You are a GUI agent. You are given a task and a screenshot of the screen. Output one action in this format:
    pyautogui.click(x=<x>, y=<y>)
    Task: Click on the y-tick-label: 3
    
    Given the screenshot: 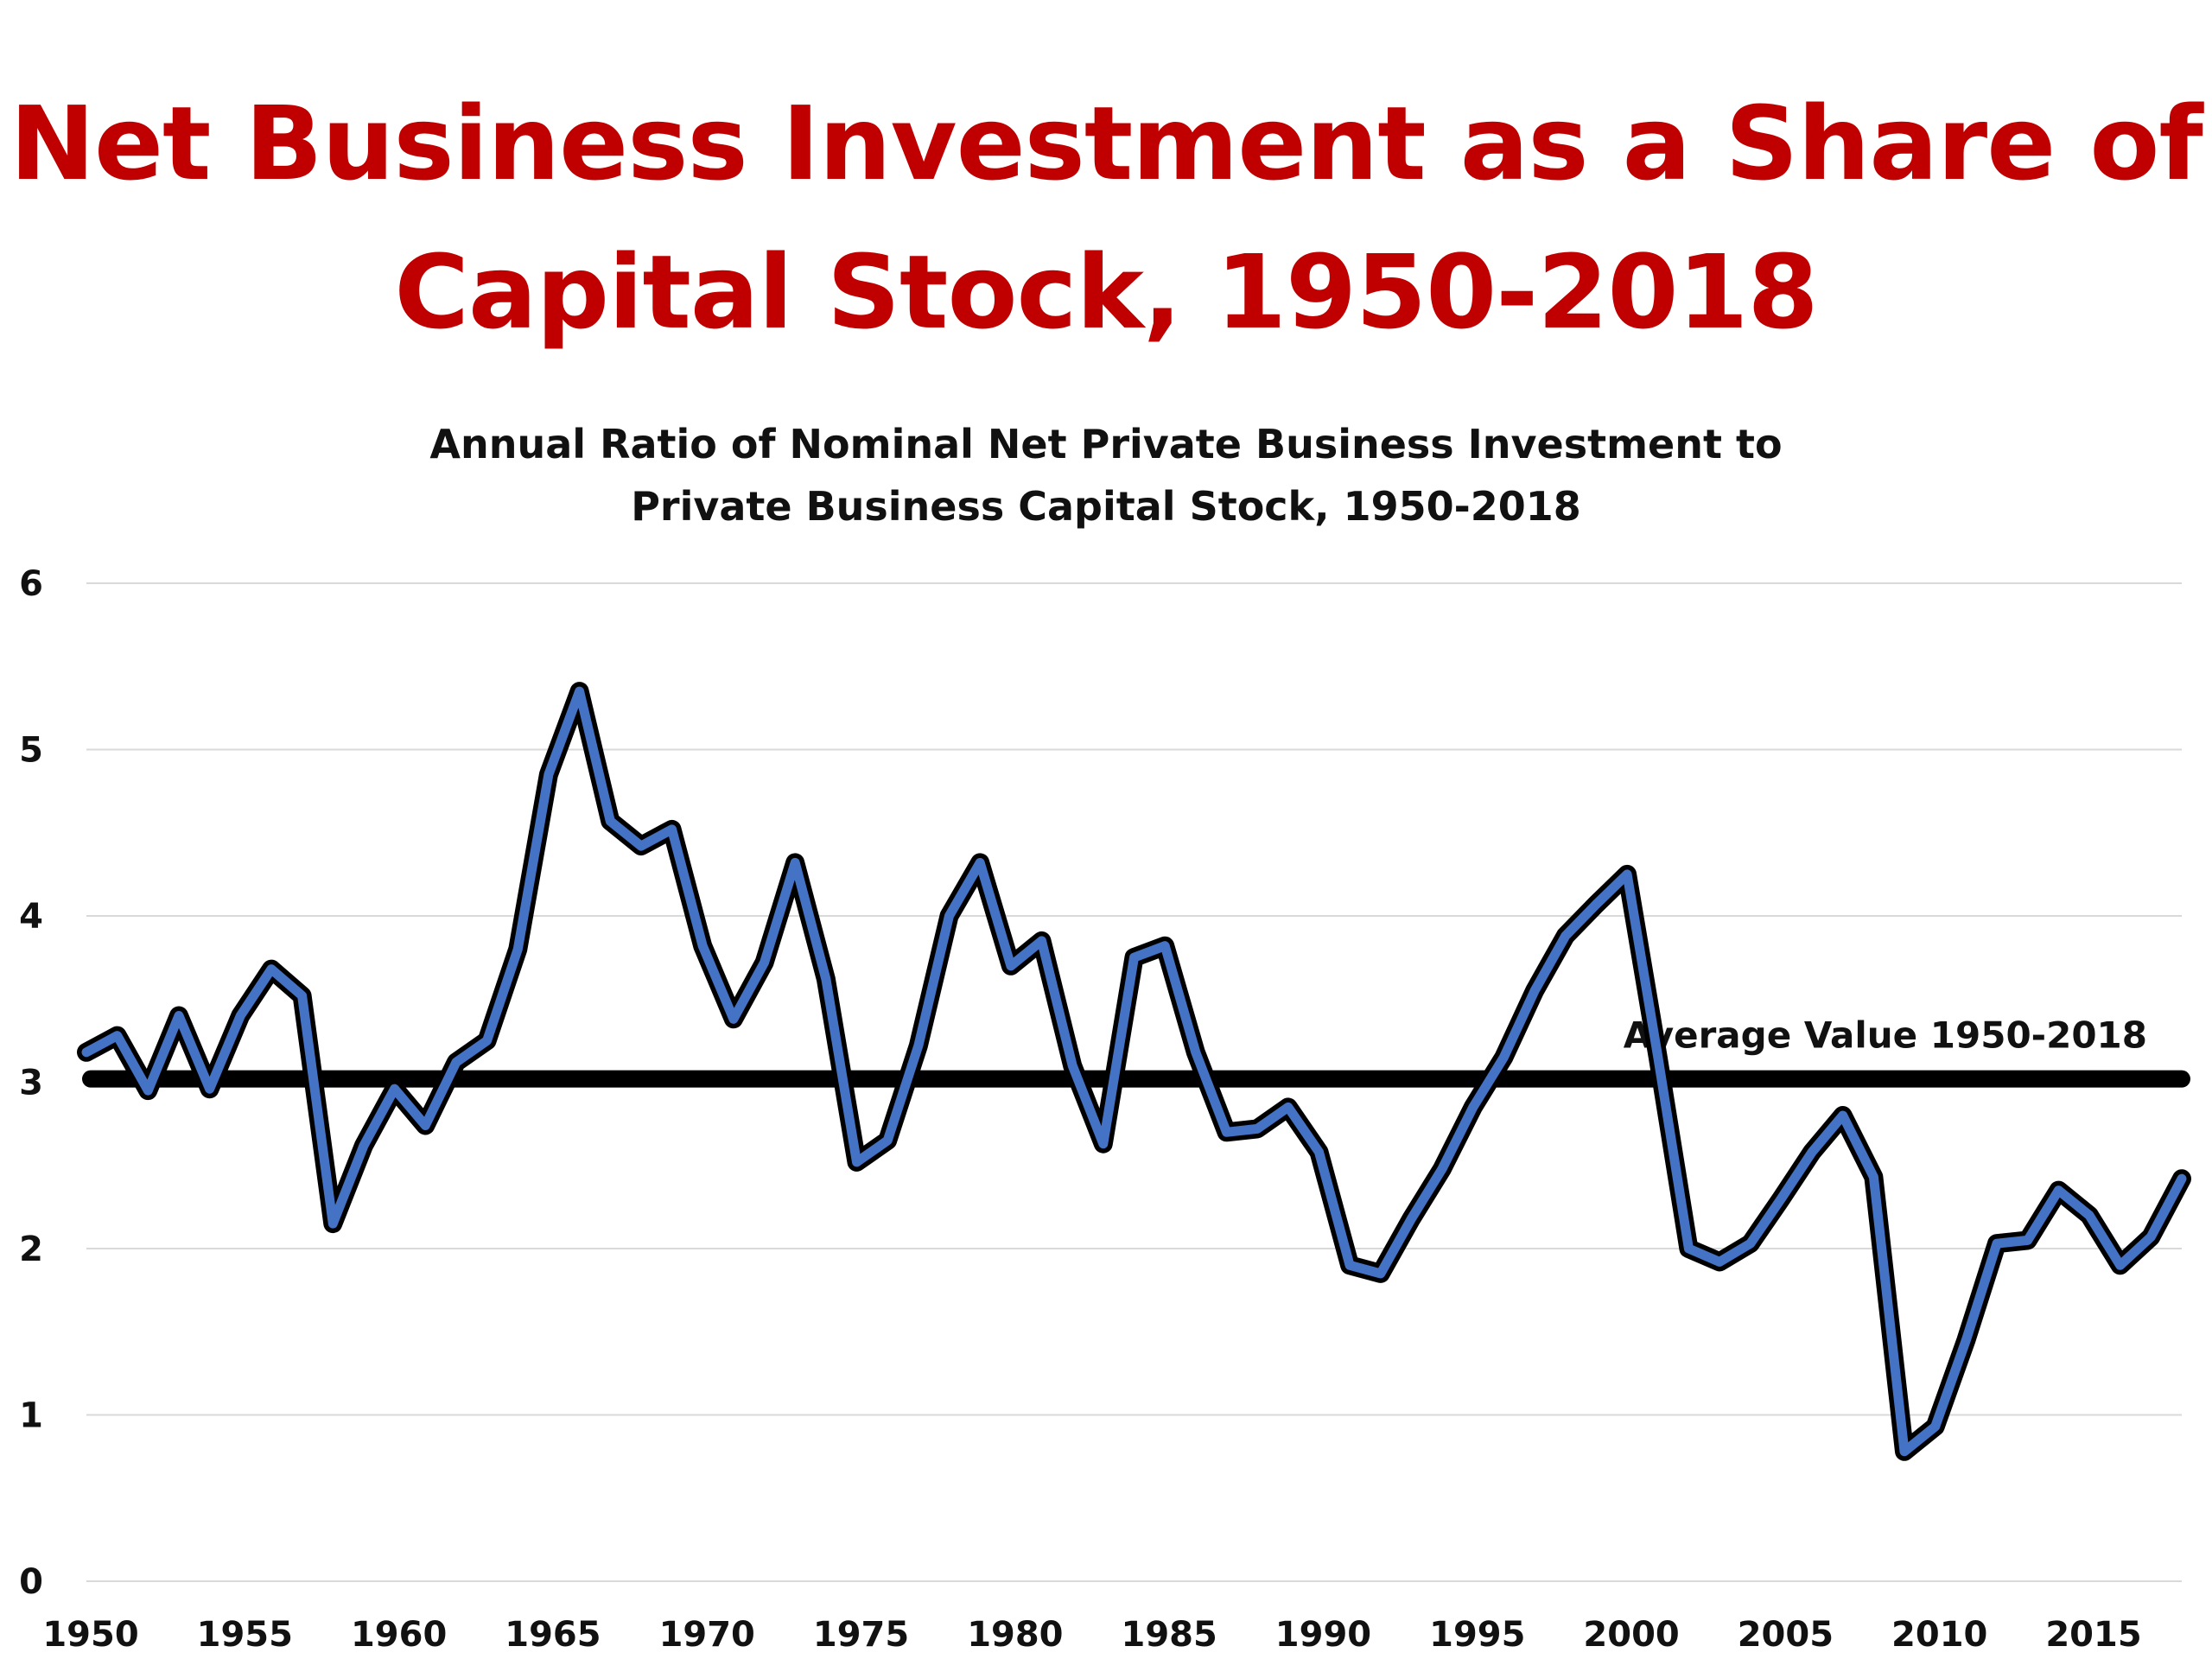 What is the action you would take?
    pyautogui.click(x=31, y=1083)
    